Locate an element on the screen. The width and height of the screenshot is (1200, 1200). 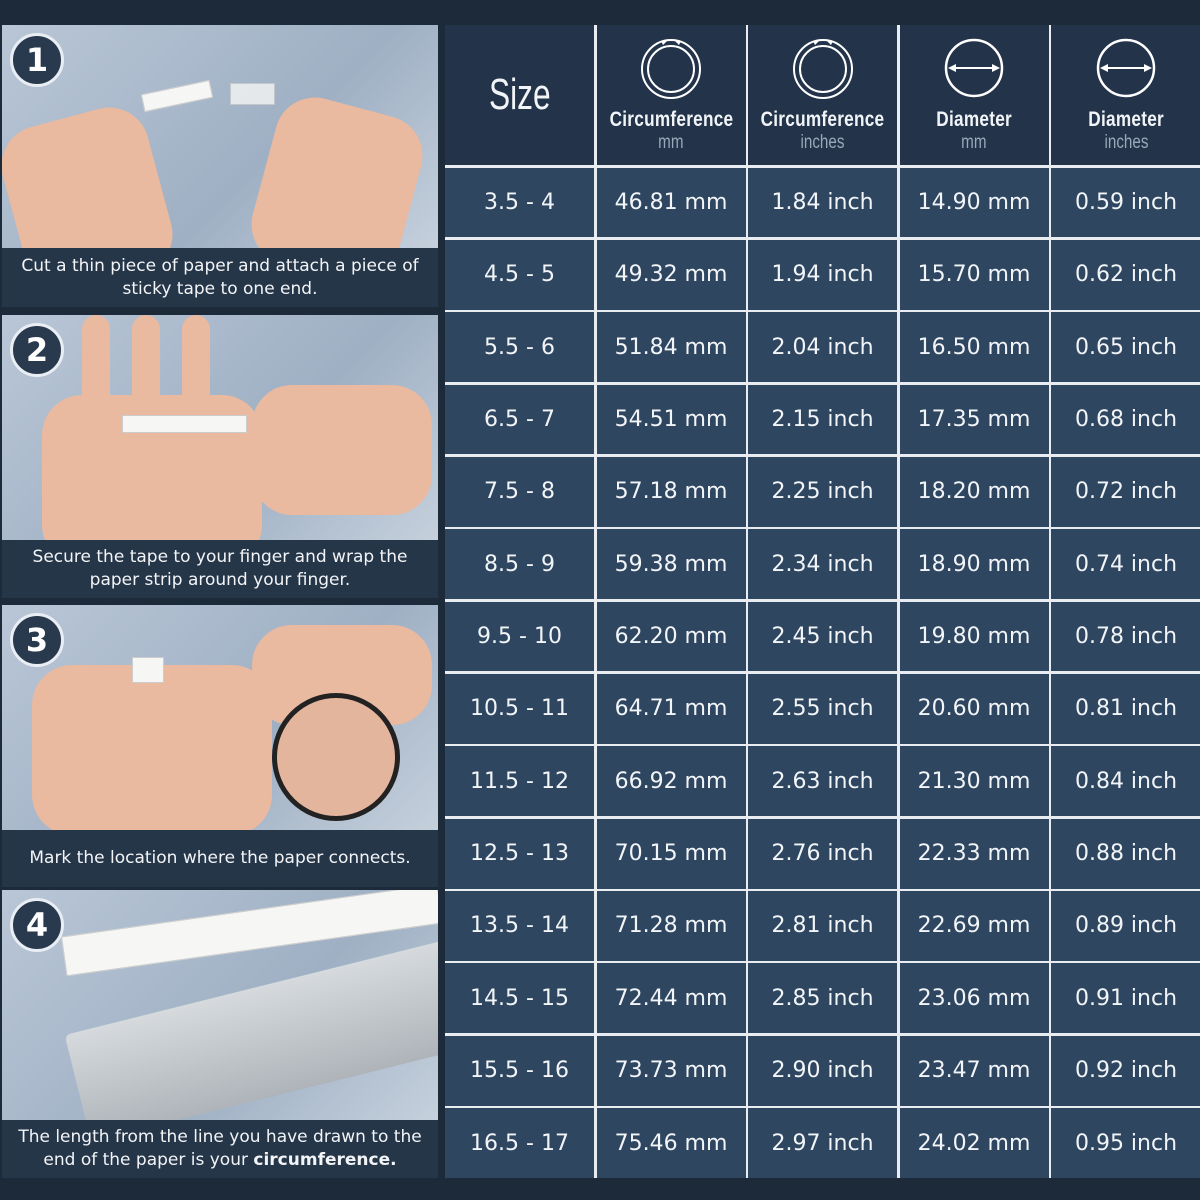
table-cell: 66.92 mm is located at coordinates (671, 781).